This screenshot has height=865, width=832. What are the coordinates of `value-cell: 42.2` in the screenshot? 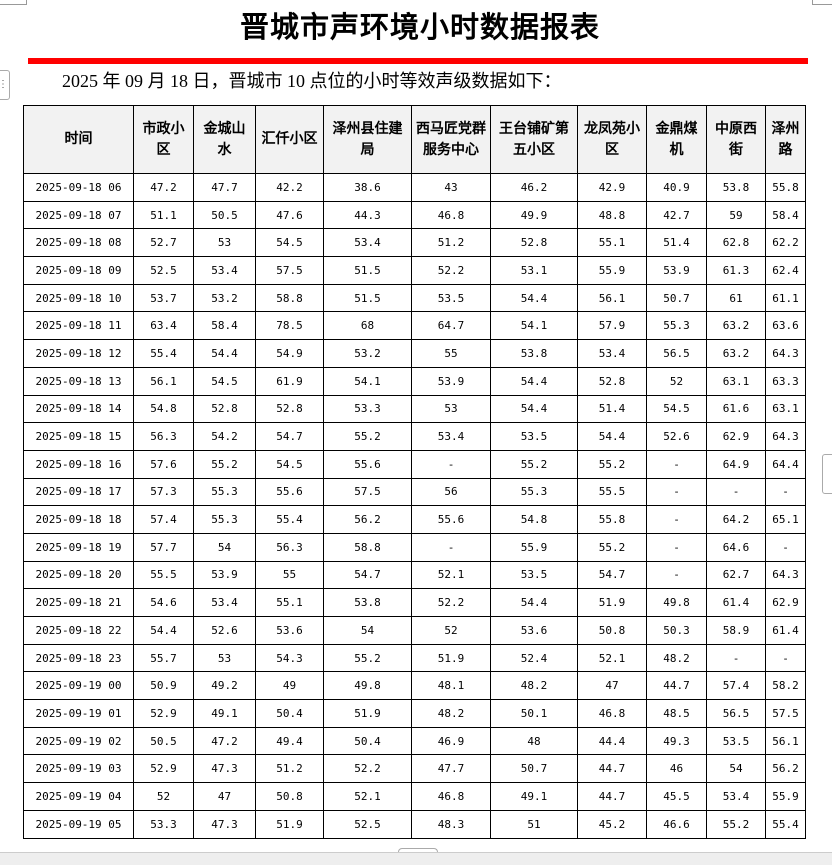 It's located at (289, 187).